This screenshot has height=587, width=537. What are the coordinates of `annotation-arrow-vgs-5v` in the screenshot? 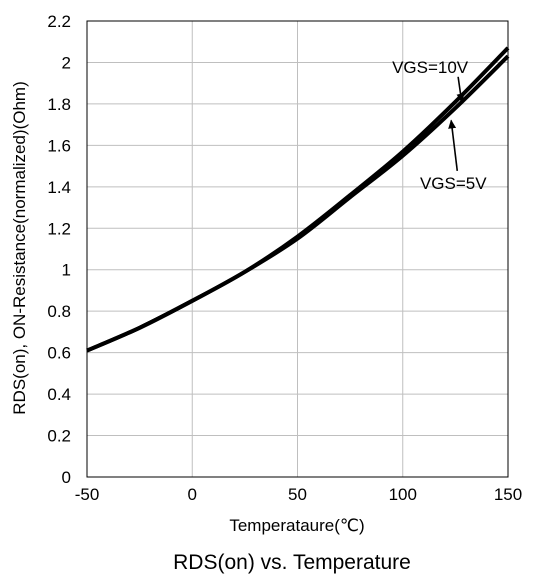 It's located at (453, 145).